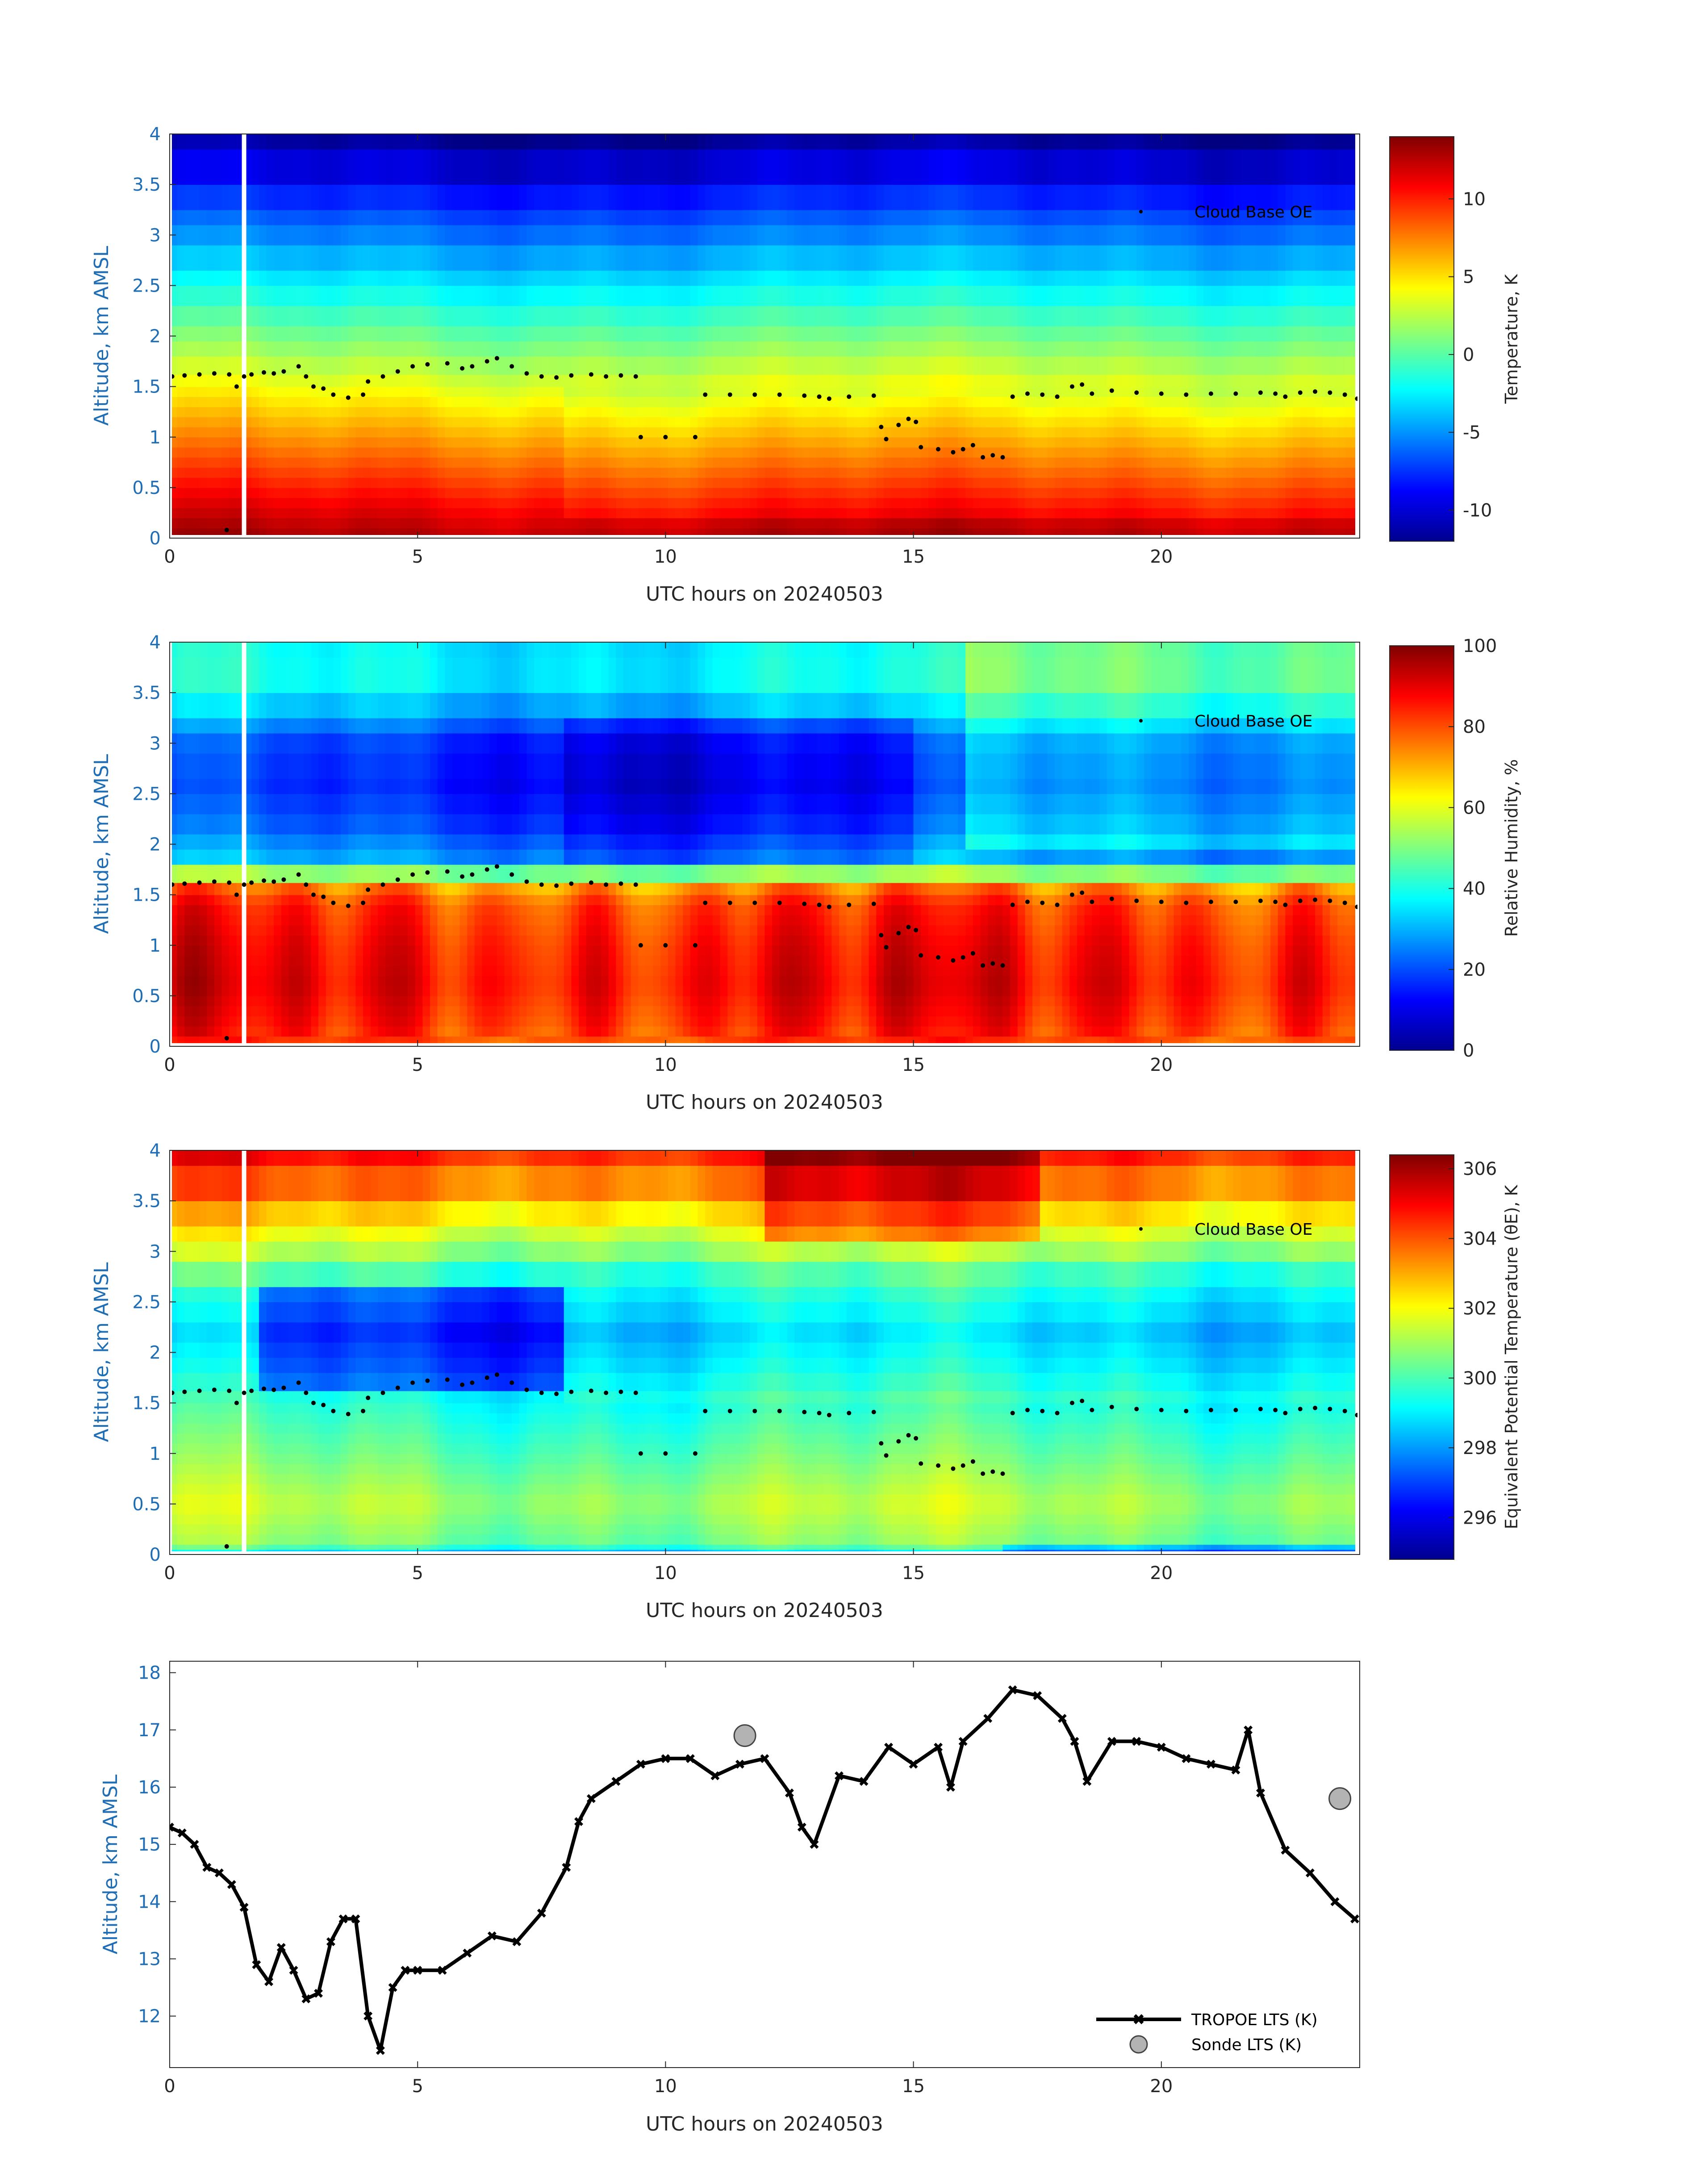  Describe the element at coordinates (264, 372) in the screenshot. I see `cloud-base-point` at that location.